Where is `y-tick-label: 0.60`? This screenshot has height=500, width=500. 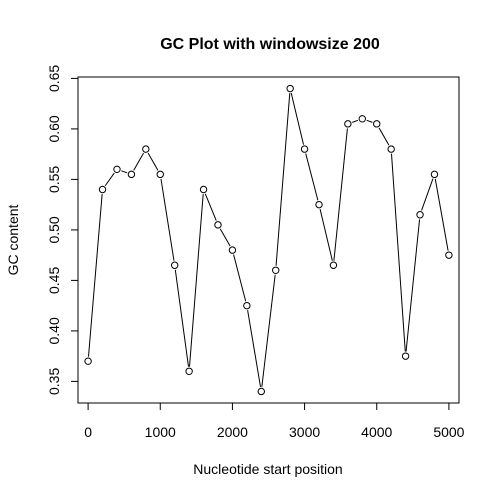
y-tick-label: 0.60 is located at coordinates (54, 128).